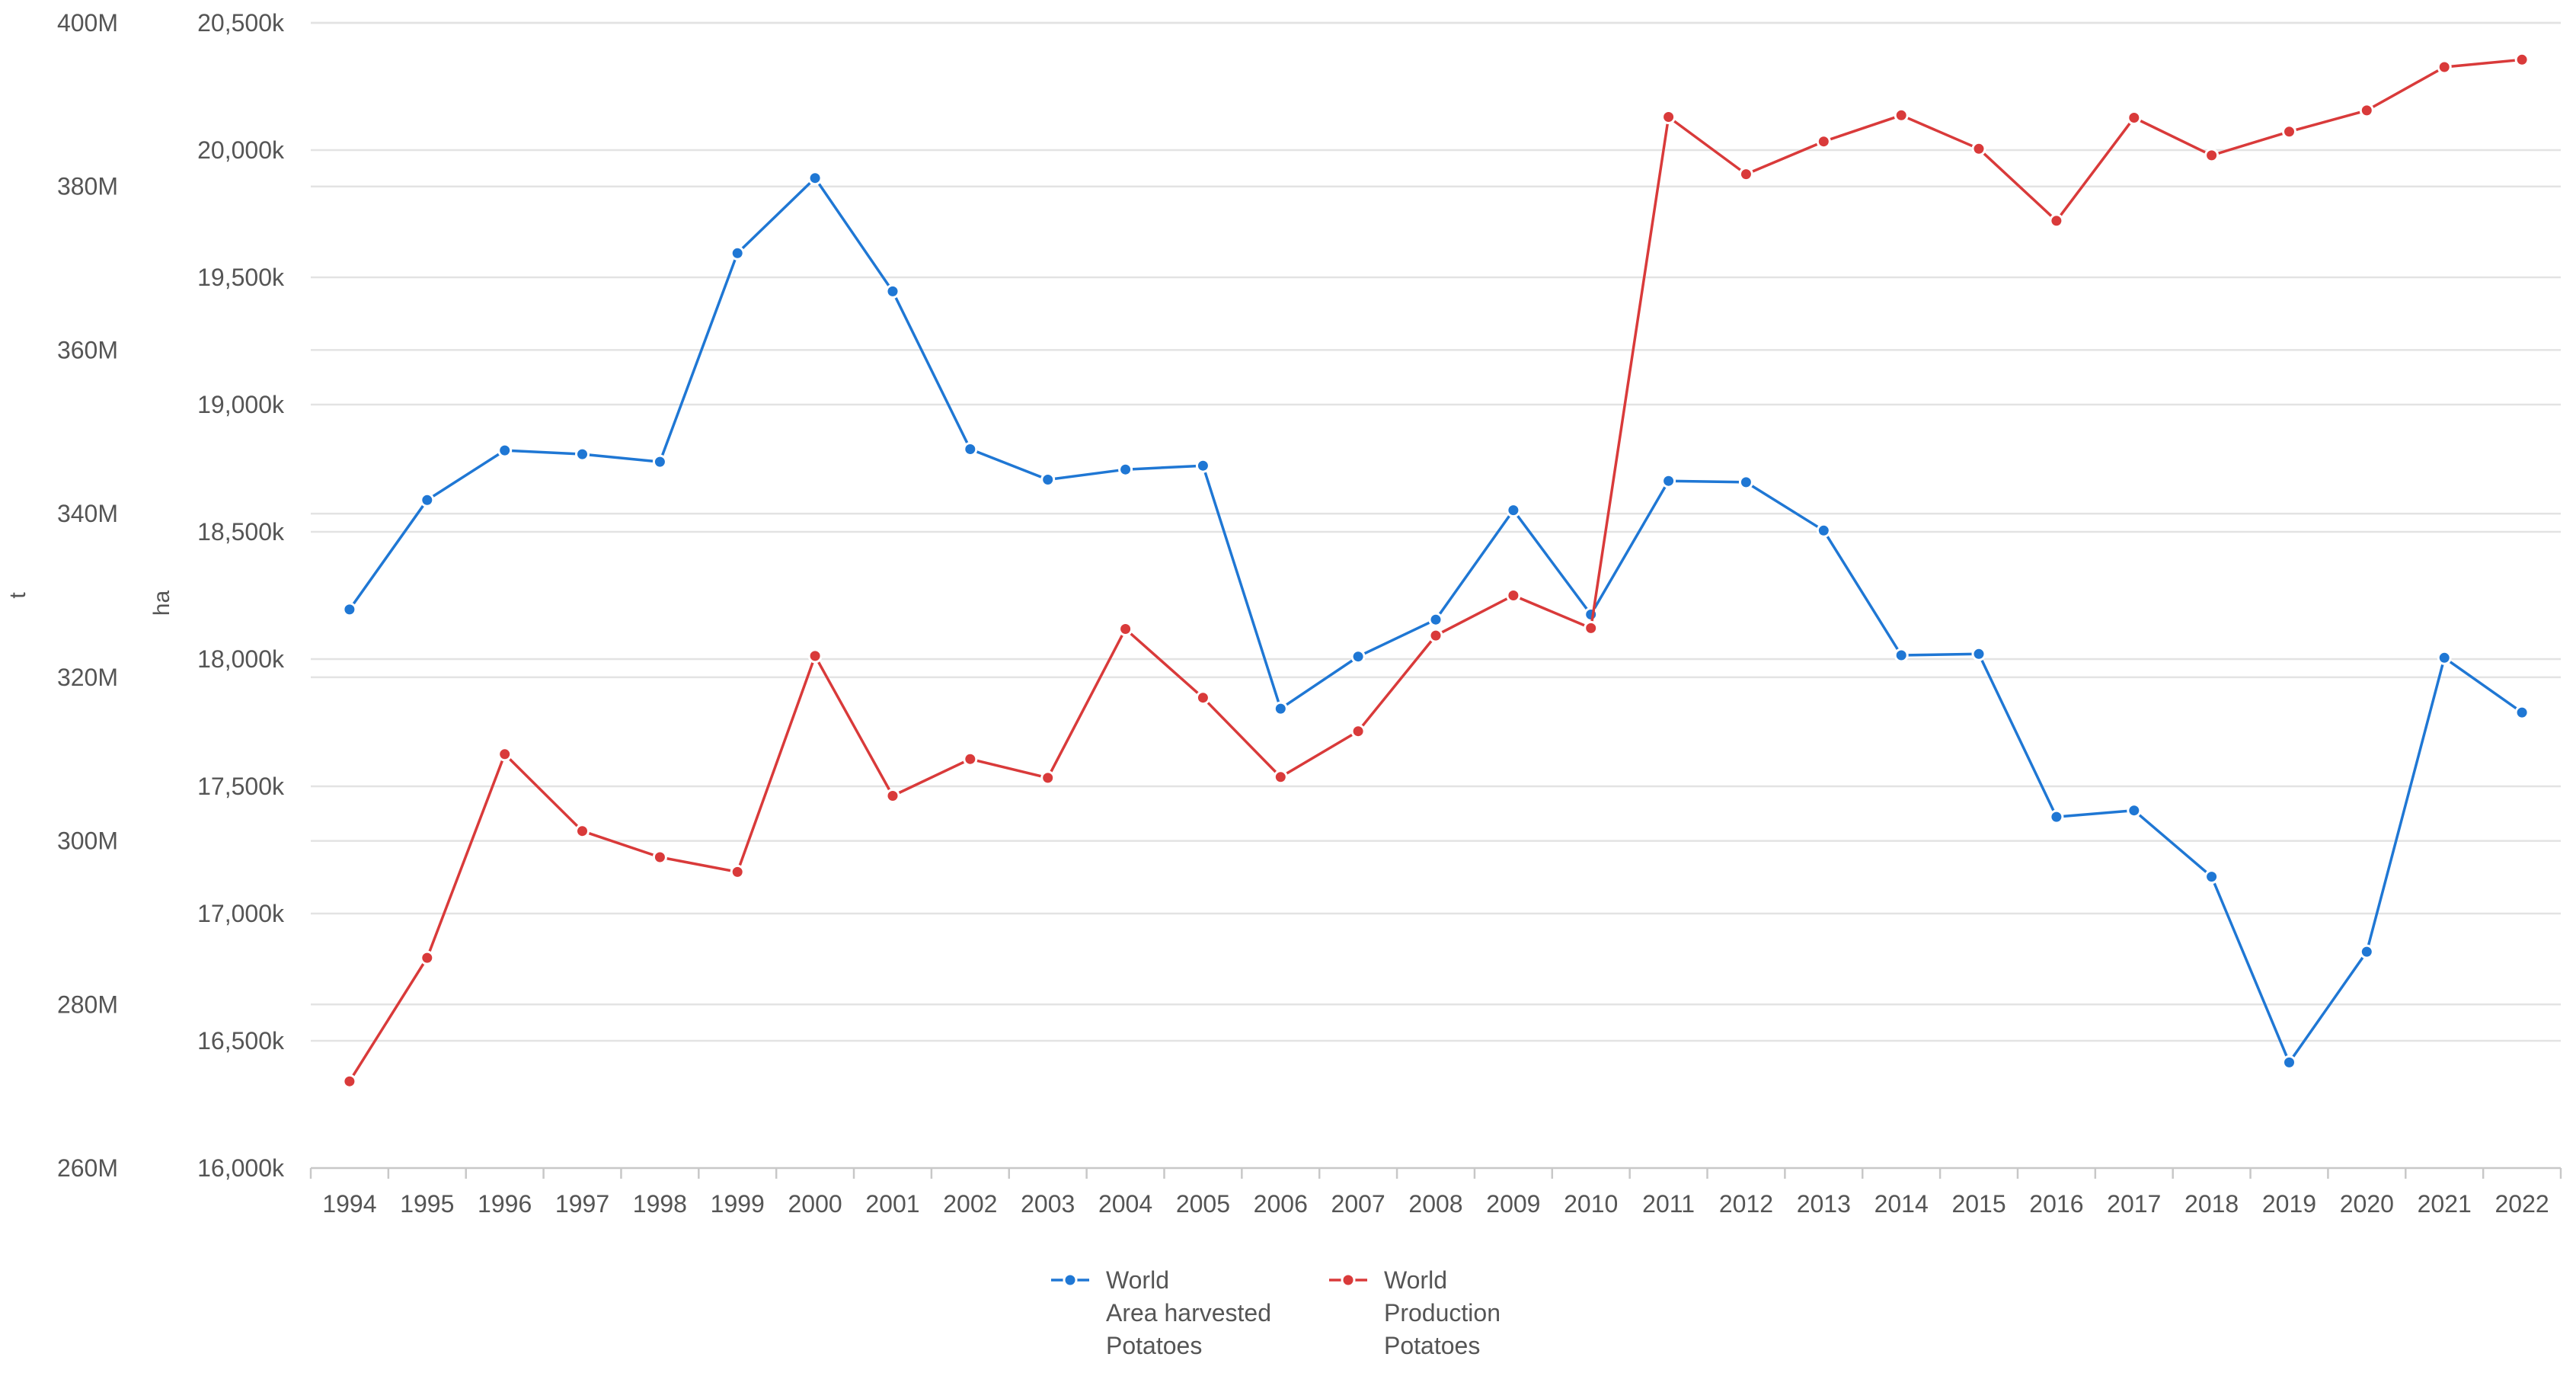 This screenshot has height=1373, width=2576. I want to click on data-point-area-harvested-2017, so click(2135, 810).